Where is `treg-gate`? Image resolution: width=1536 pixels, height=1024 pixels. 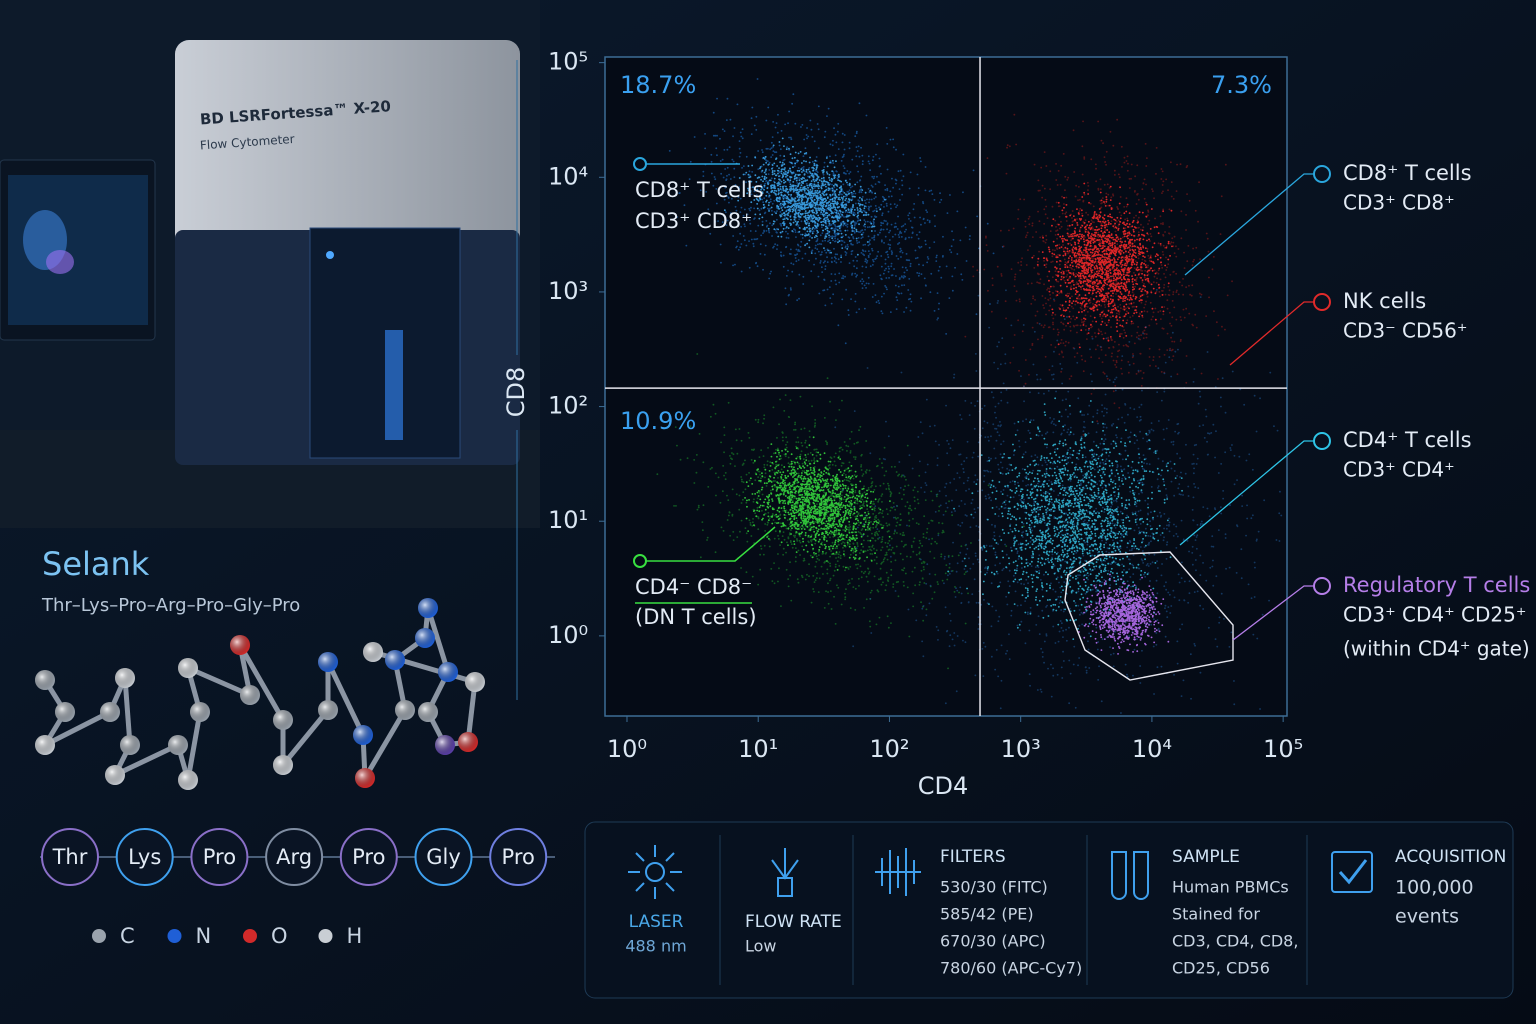 treg-gate is located at coordinates (1149, 616).